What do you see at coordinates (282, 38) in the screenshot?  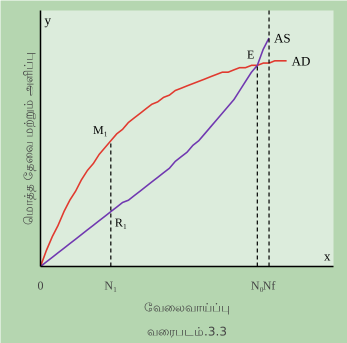 I see `series-label: AS` at bounding box center [282, 38].